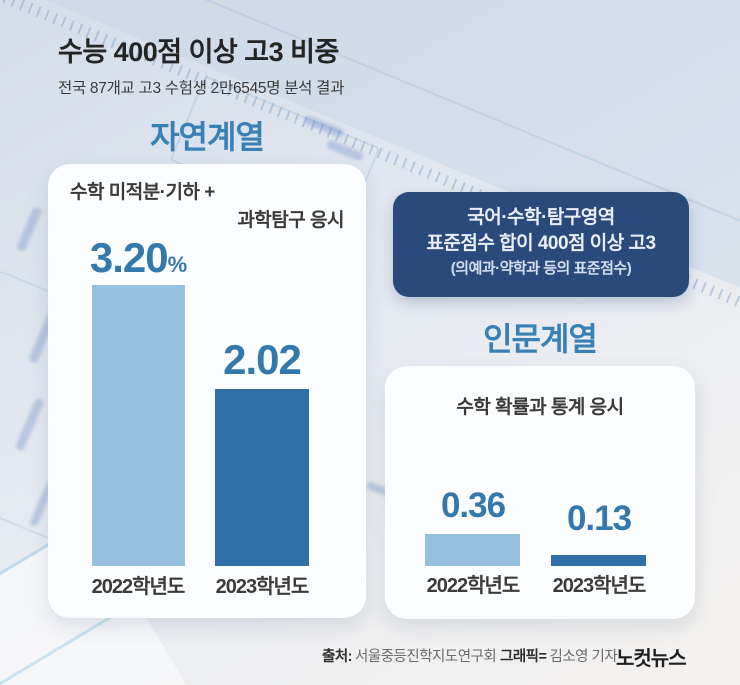  What do you see at coordinates (523, 657) in the screenshot?
I see `credit-label: 그래픽=` at bounding box center [523, 657].